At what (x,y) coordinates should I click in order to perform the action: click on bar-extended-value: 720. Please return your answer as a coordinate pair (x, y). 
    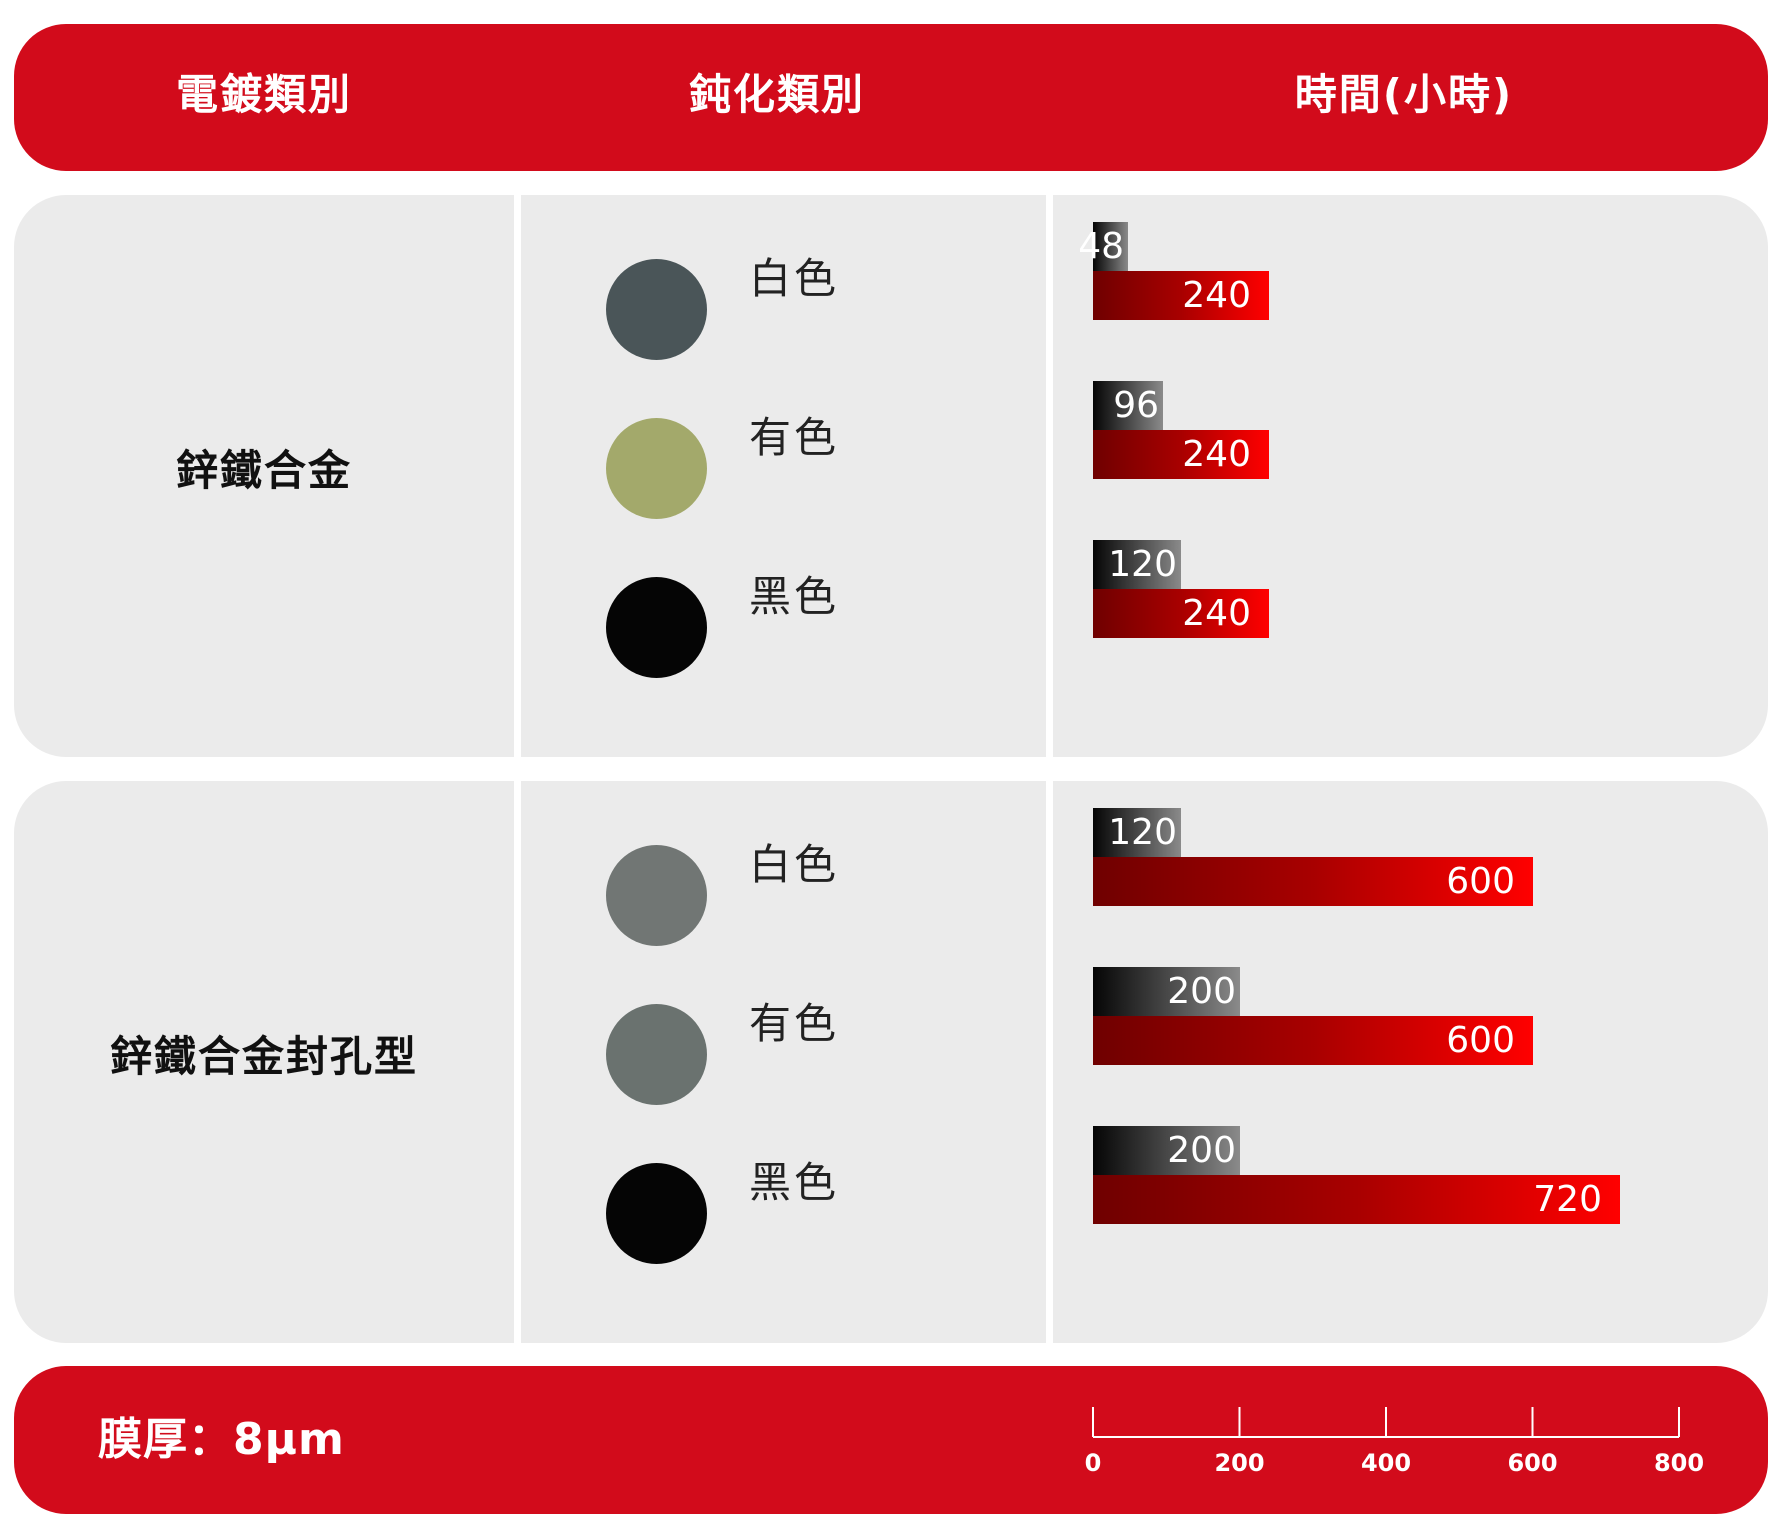
    Looking at the image, I should click on (1567, 1199).